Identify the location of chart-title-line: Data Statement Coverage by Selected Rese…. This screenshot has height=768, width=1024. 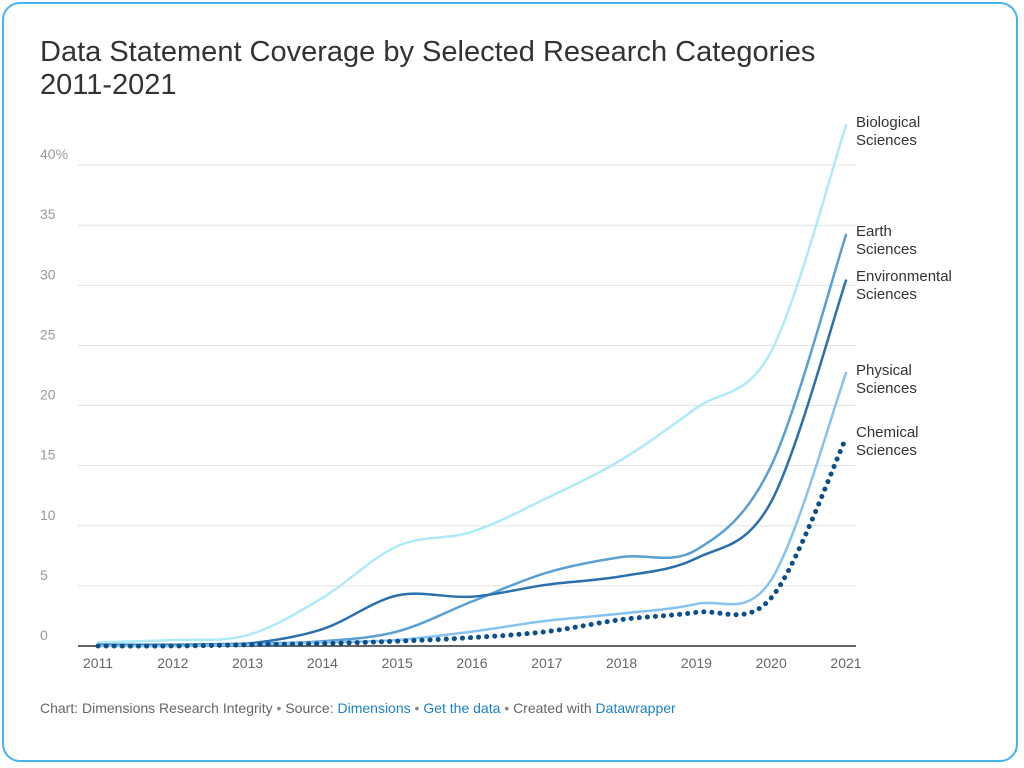
(428, 52).